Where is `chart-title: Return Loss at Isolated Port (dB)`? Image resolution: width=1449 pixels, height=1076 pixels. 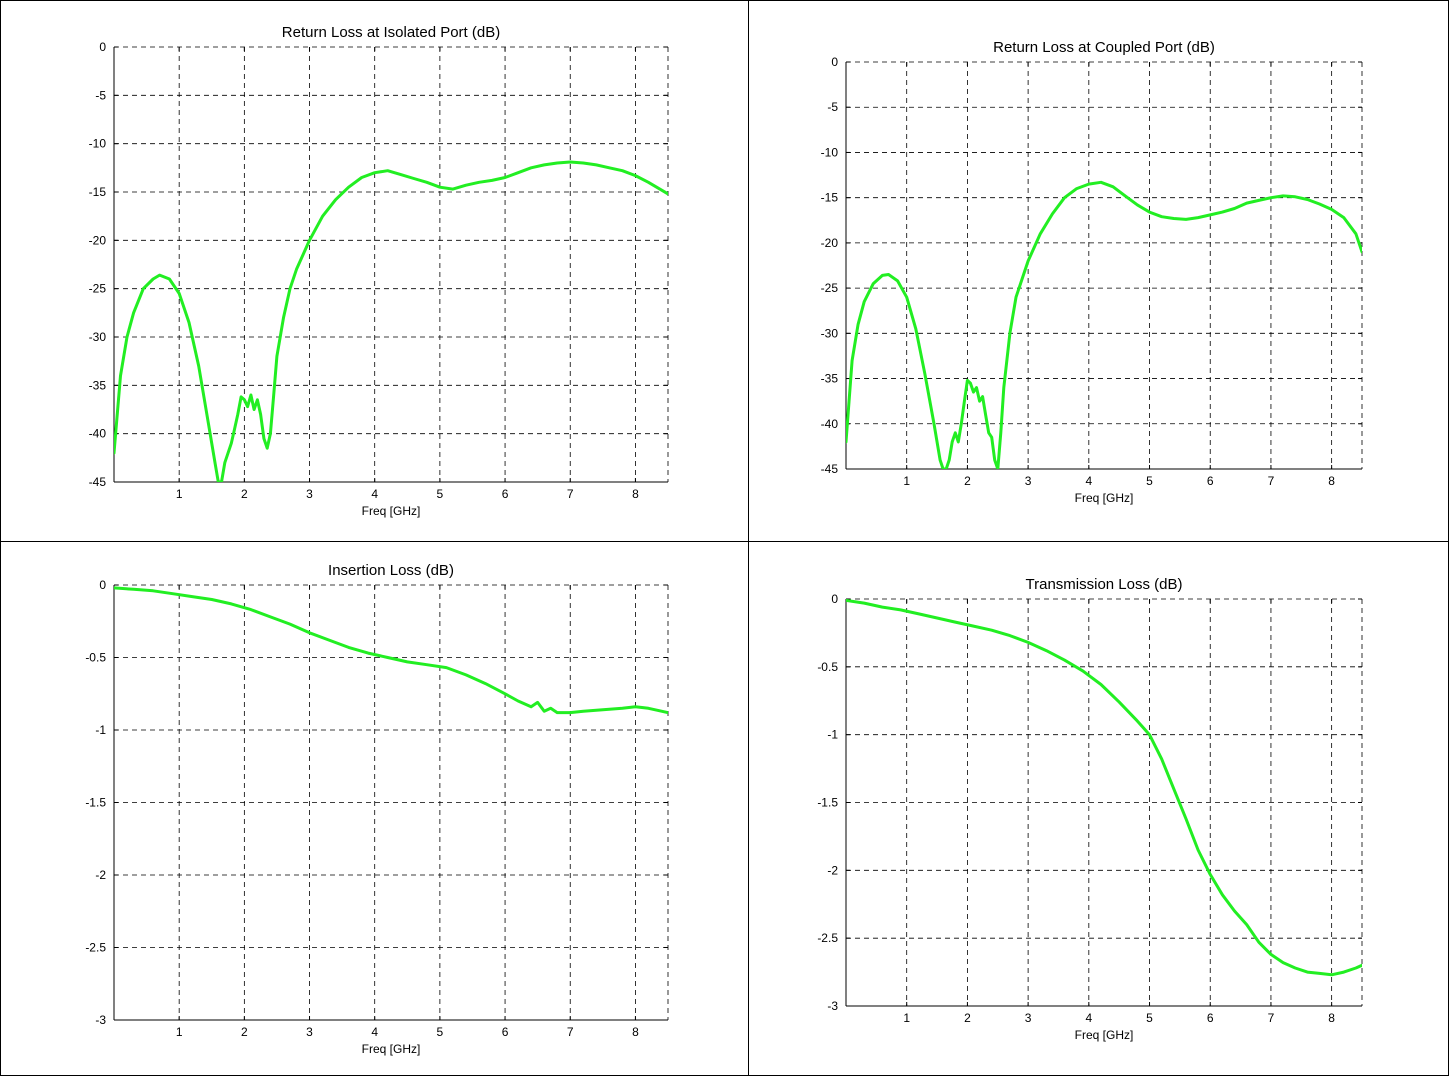 chart-title: Return Loss at Isolated Port (dB) is located at coordinates (391, 32).